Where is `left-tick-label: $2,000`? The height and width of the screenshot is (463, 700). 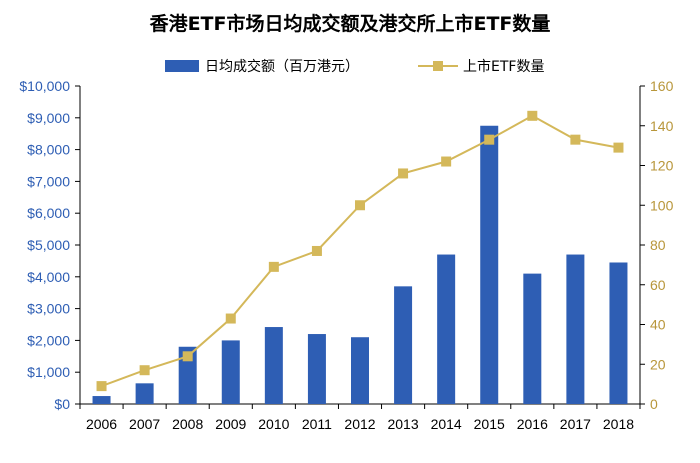
left-tick-label: $2,000 is located at coordinates (48, 340).